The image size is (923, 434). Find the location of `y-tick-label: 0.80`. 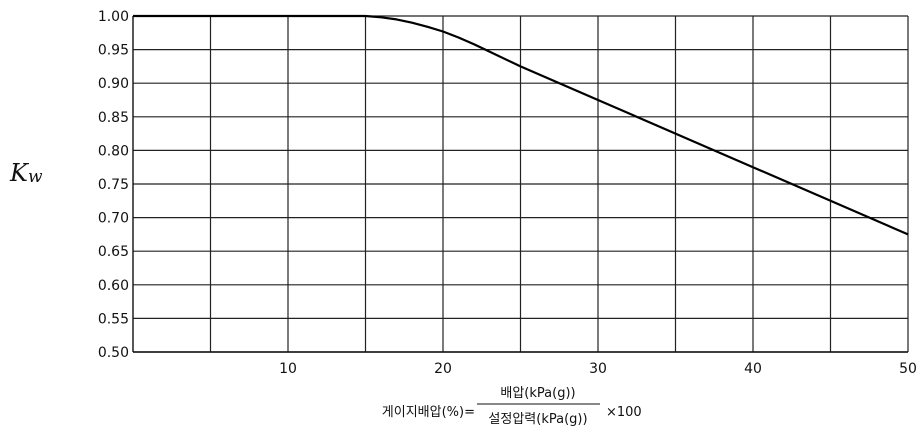

y-tick-label: 0.80 is located at coordinates (113, 151).